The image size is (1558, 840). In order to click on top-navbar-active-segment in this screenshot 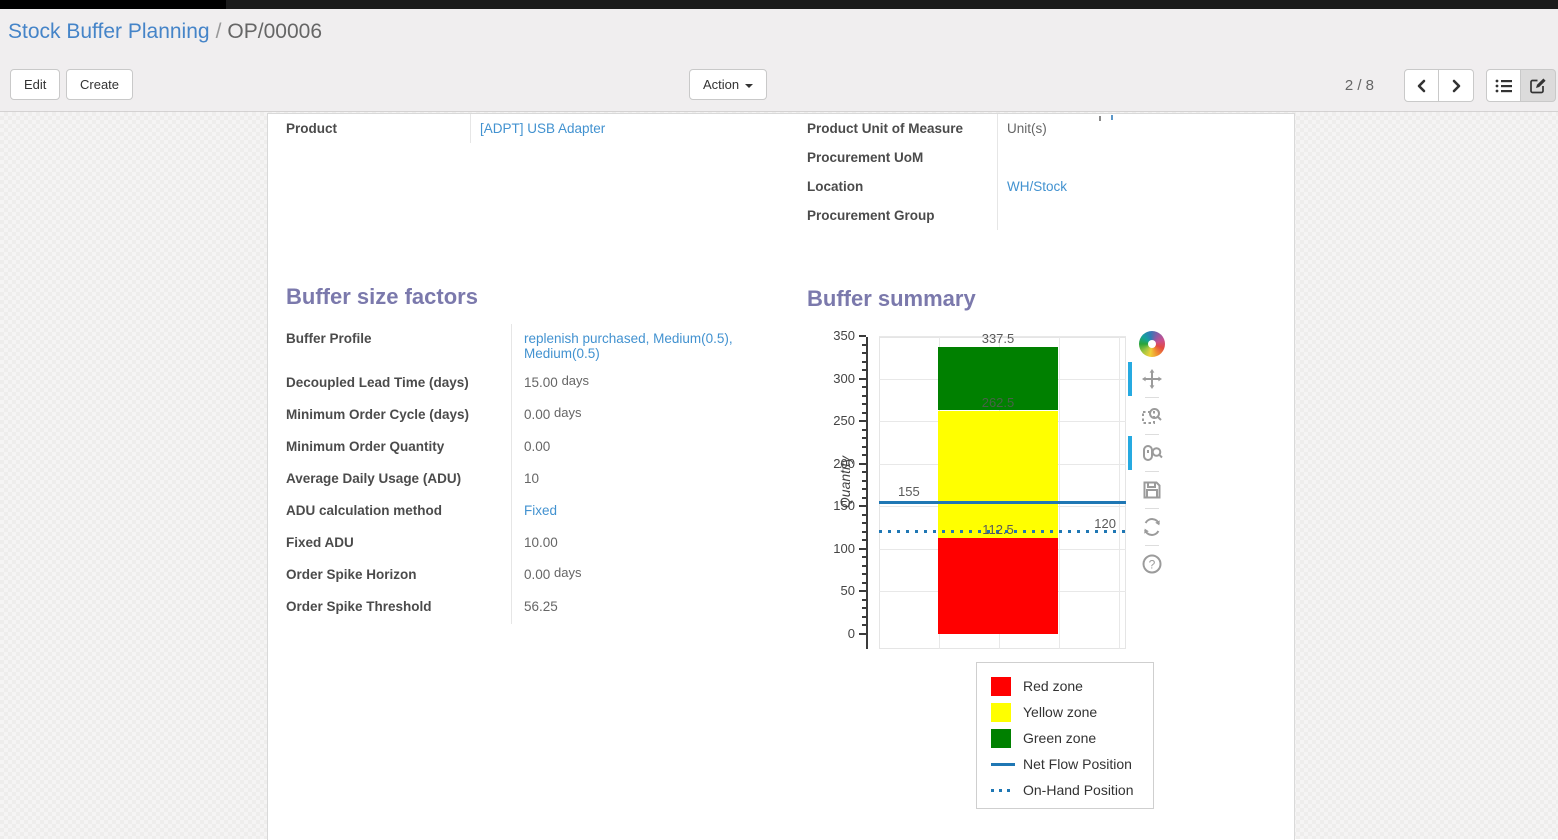, I will do `click(113, 4)`.